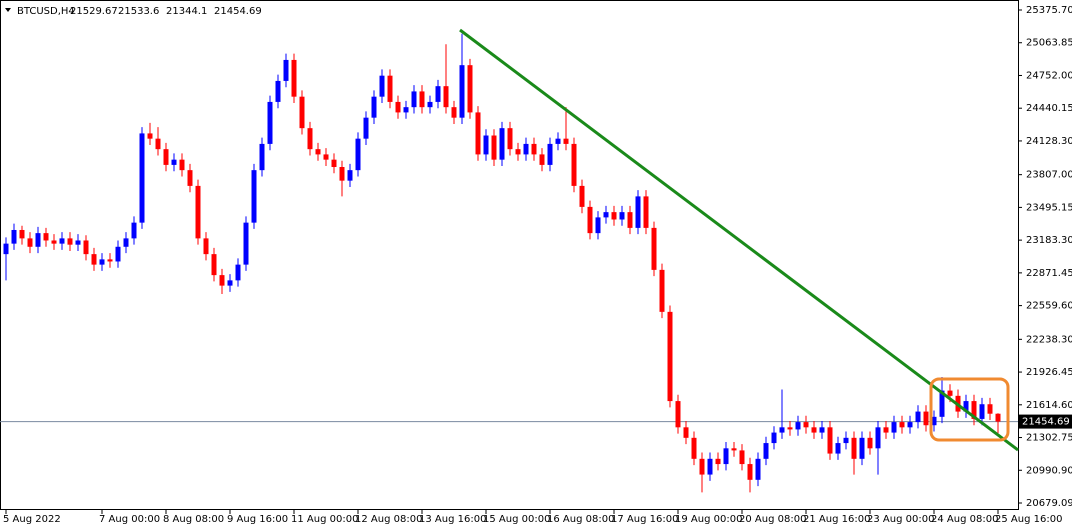 The width and height of the screenshot is (1072, 530). Describe the element at coordinates (1049, 339) in the screenshot. I see `y-tick-label: 22238.30` at that location.